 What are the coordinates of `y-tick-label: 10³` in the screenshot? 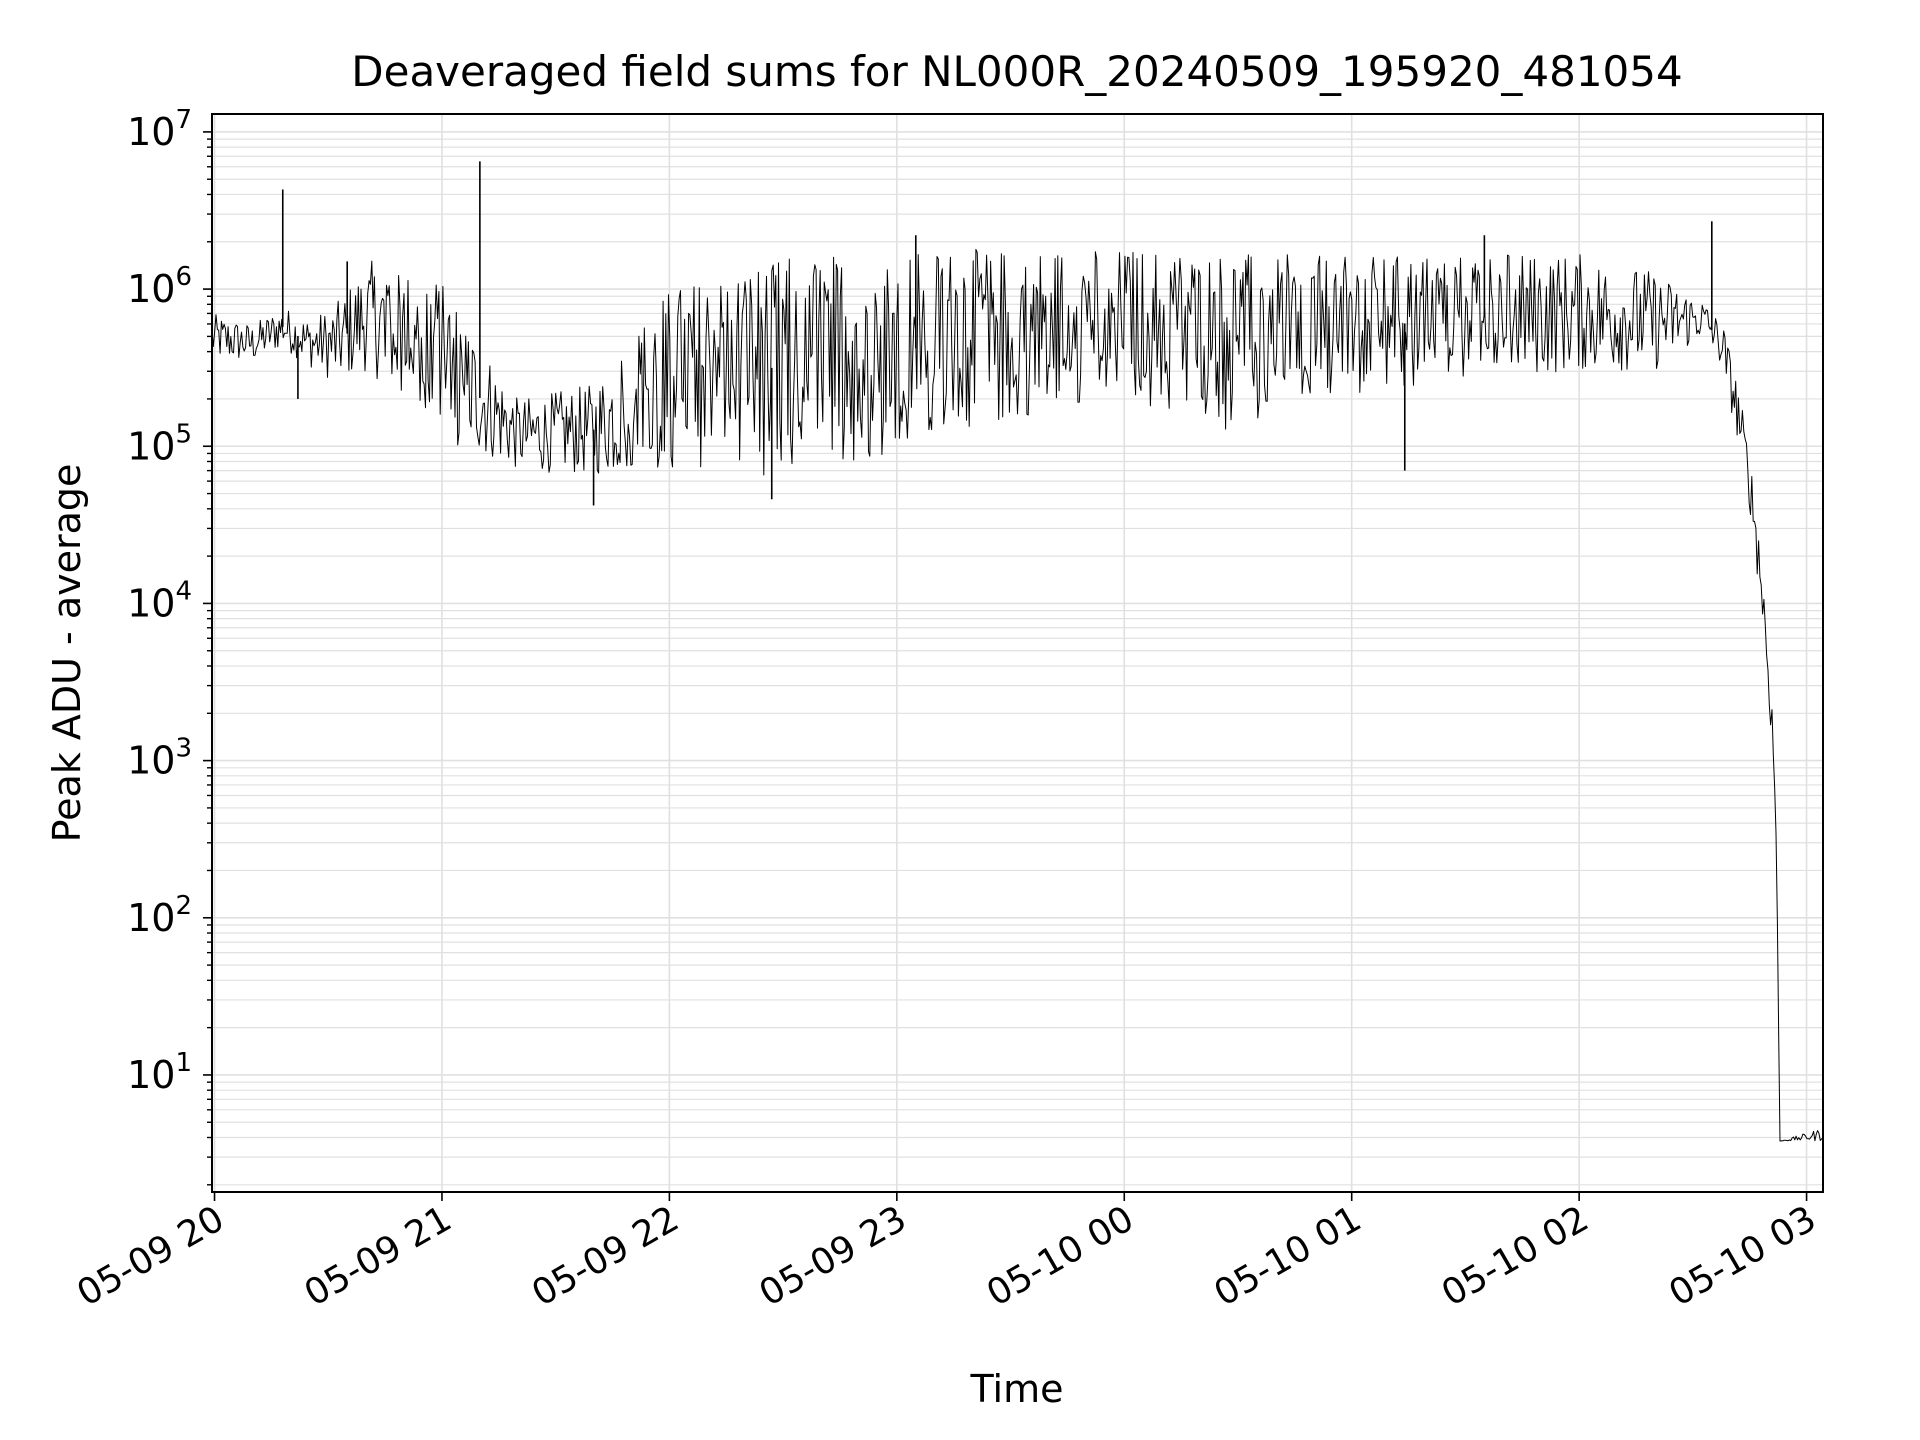 It's located at (159, 758).